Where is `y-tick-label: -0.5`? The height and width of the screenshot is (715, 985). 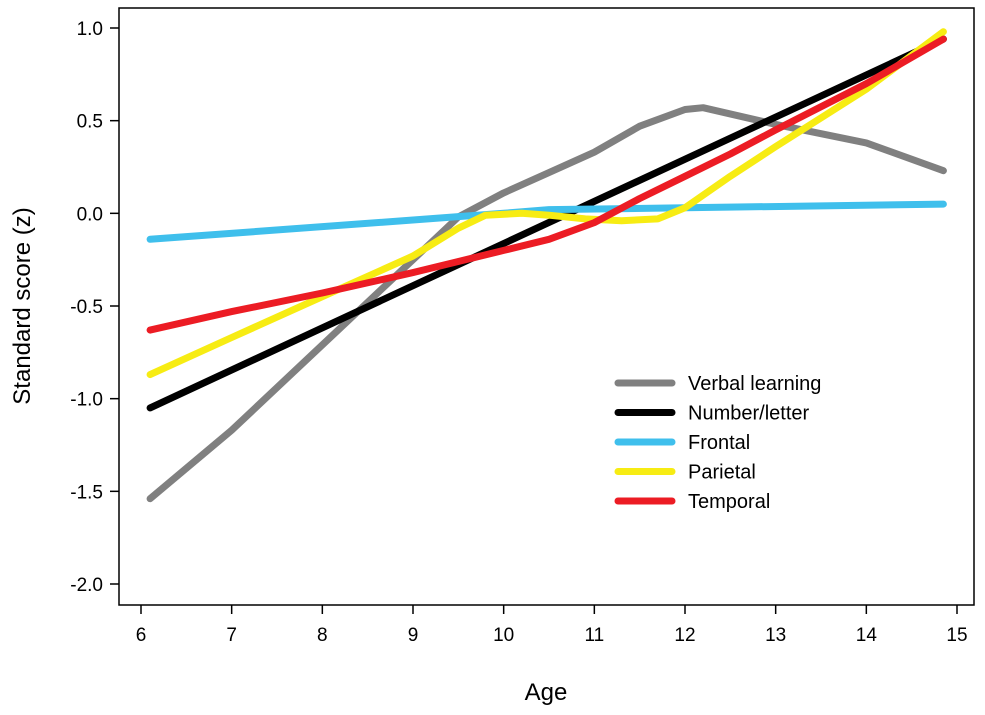
y-tick-label: -0.5 is located at coordinates (86, 307).